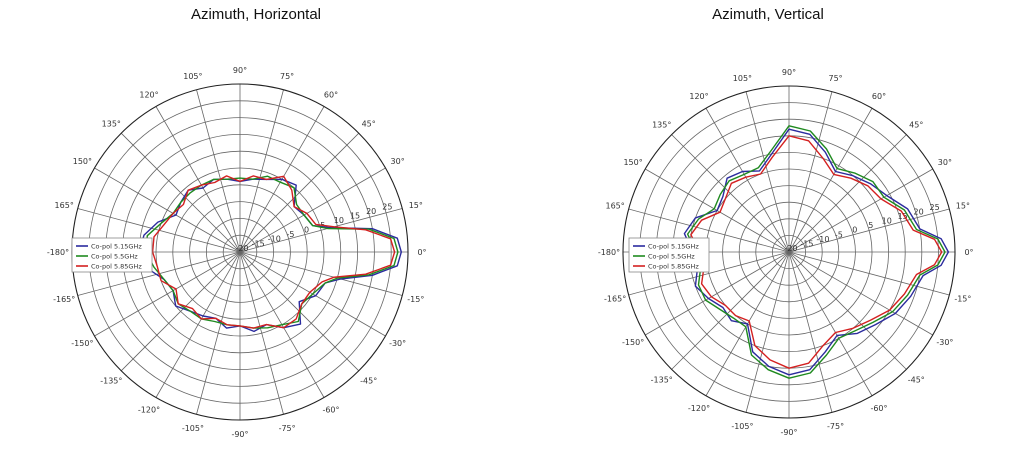 The height and width of the screenshot is (463, 1024). Describe the element at coordinates (256, 14) in the screenshot. I see `chart-title: Azimuth, Horizontal` at that location.